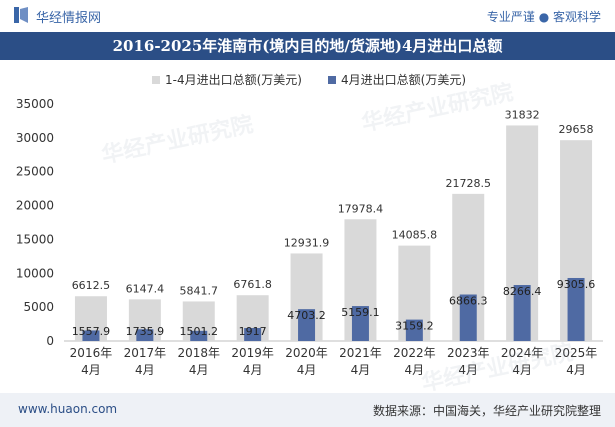 The height and width of the screenshot is (427, 615). I want to click on brand-logo-icon, so click(21, 15).